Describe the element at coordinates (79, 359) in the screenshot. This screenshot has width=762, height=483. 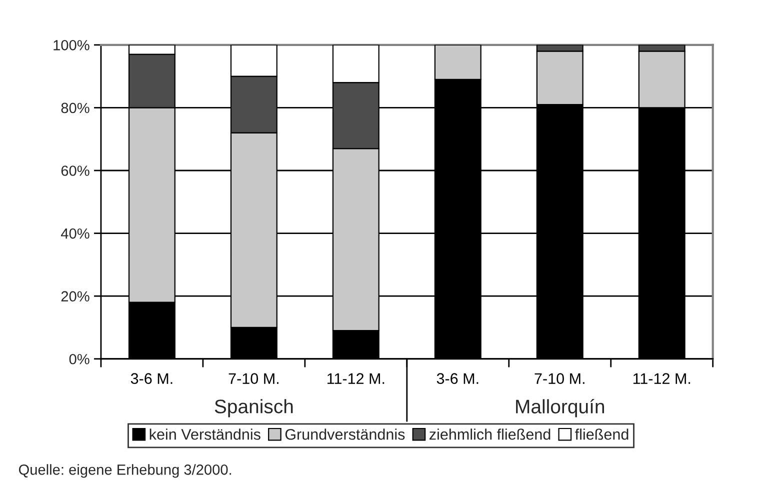
I see `y-tick-label: 0%` at that location.